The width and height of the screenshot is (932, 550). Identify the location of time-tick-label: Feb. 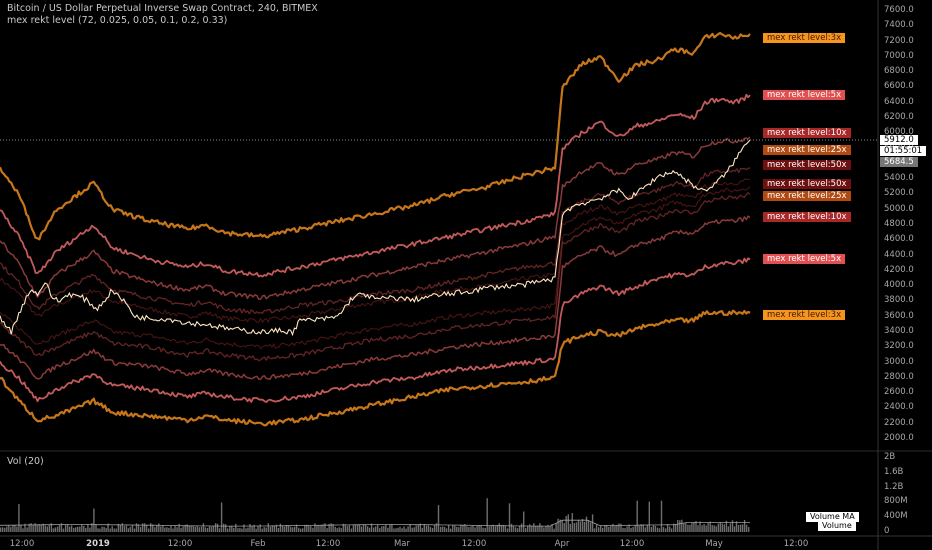
(258, 544).